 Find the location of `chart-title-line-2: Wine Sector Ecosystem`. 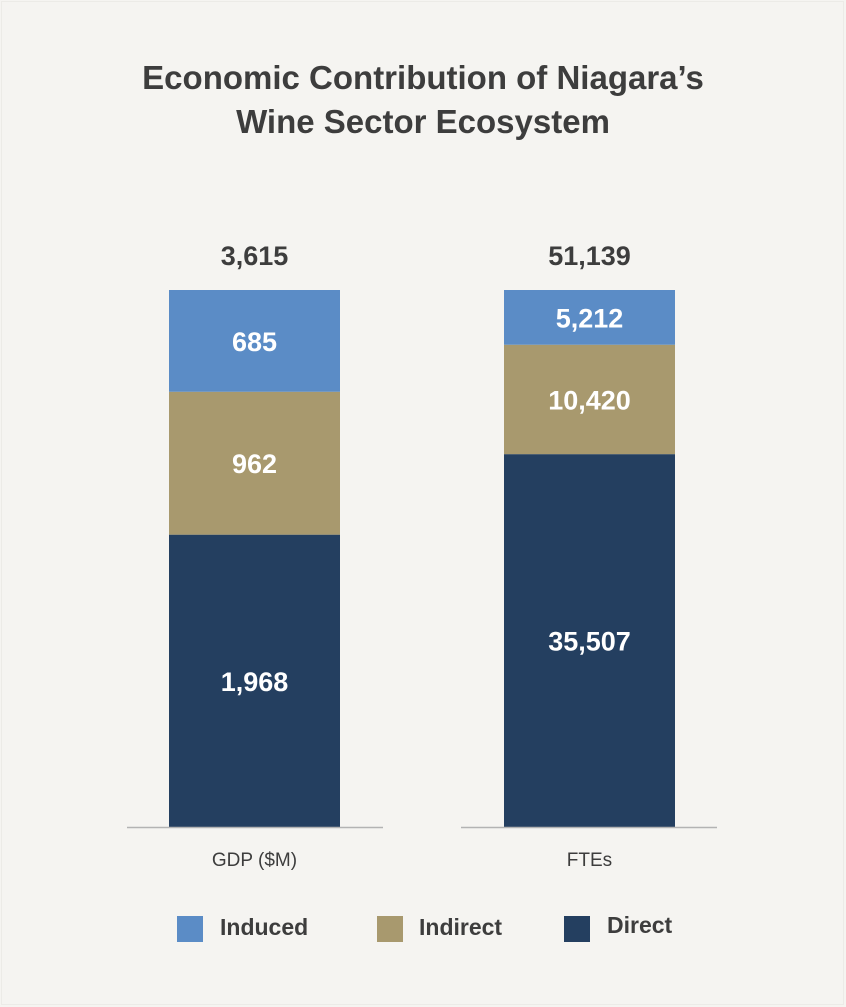

chart-title-line-2: Wine Sector Ecosystem is located at coordinates (423, 121).